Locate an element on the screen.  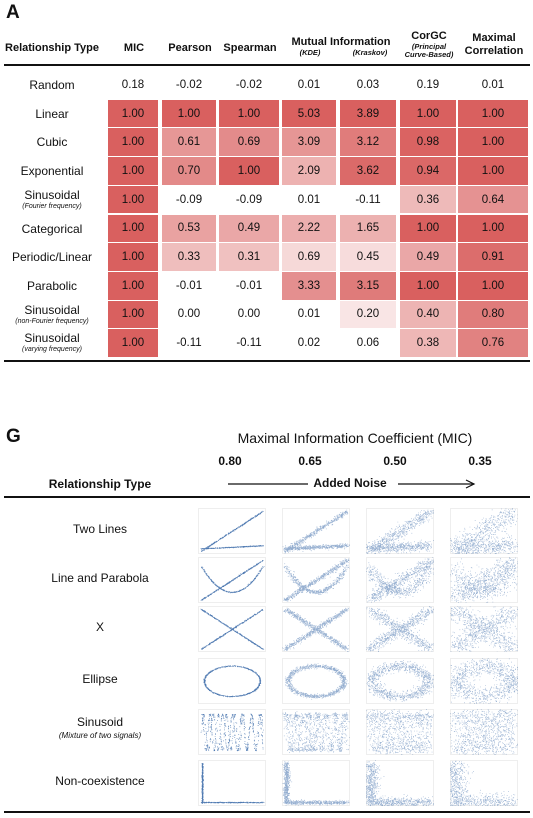
row-label-text: Linear is located at coordinates (52, 113).